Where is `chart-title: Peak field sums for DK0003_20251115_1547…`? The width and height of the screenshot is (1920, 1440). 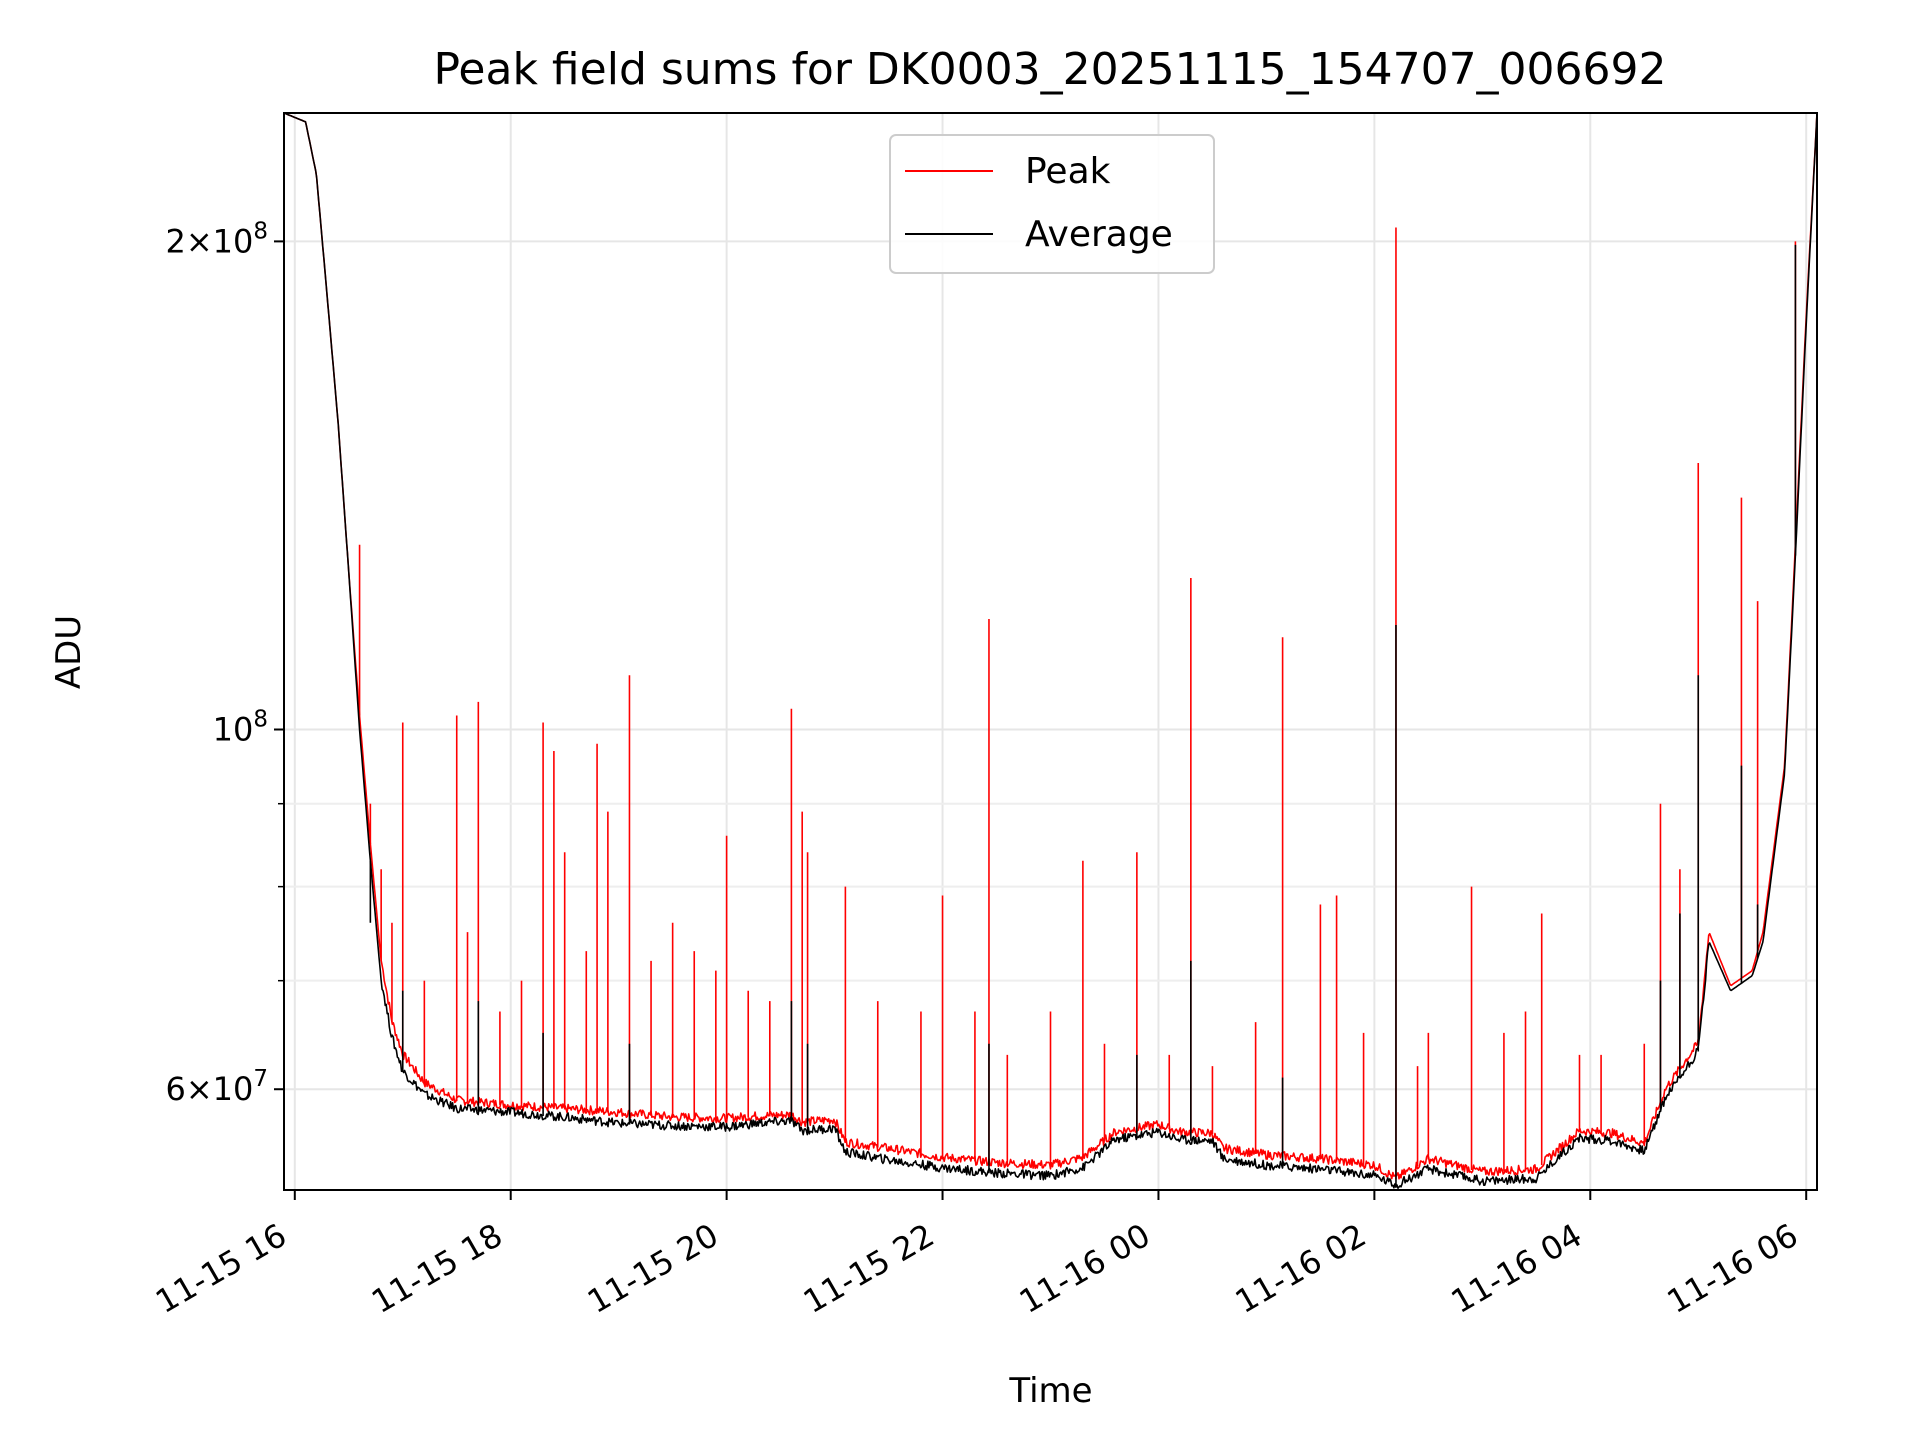 chart-title: Peak field sums for DK0003_20251115_1547… is located at coordinates (1049, 69).